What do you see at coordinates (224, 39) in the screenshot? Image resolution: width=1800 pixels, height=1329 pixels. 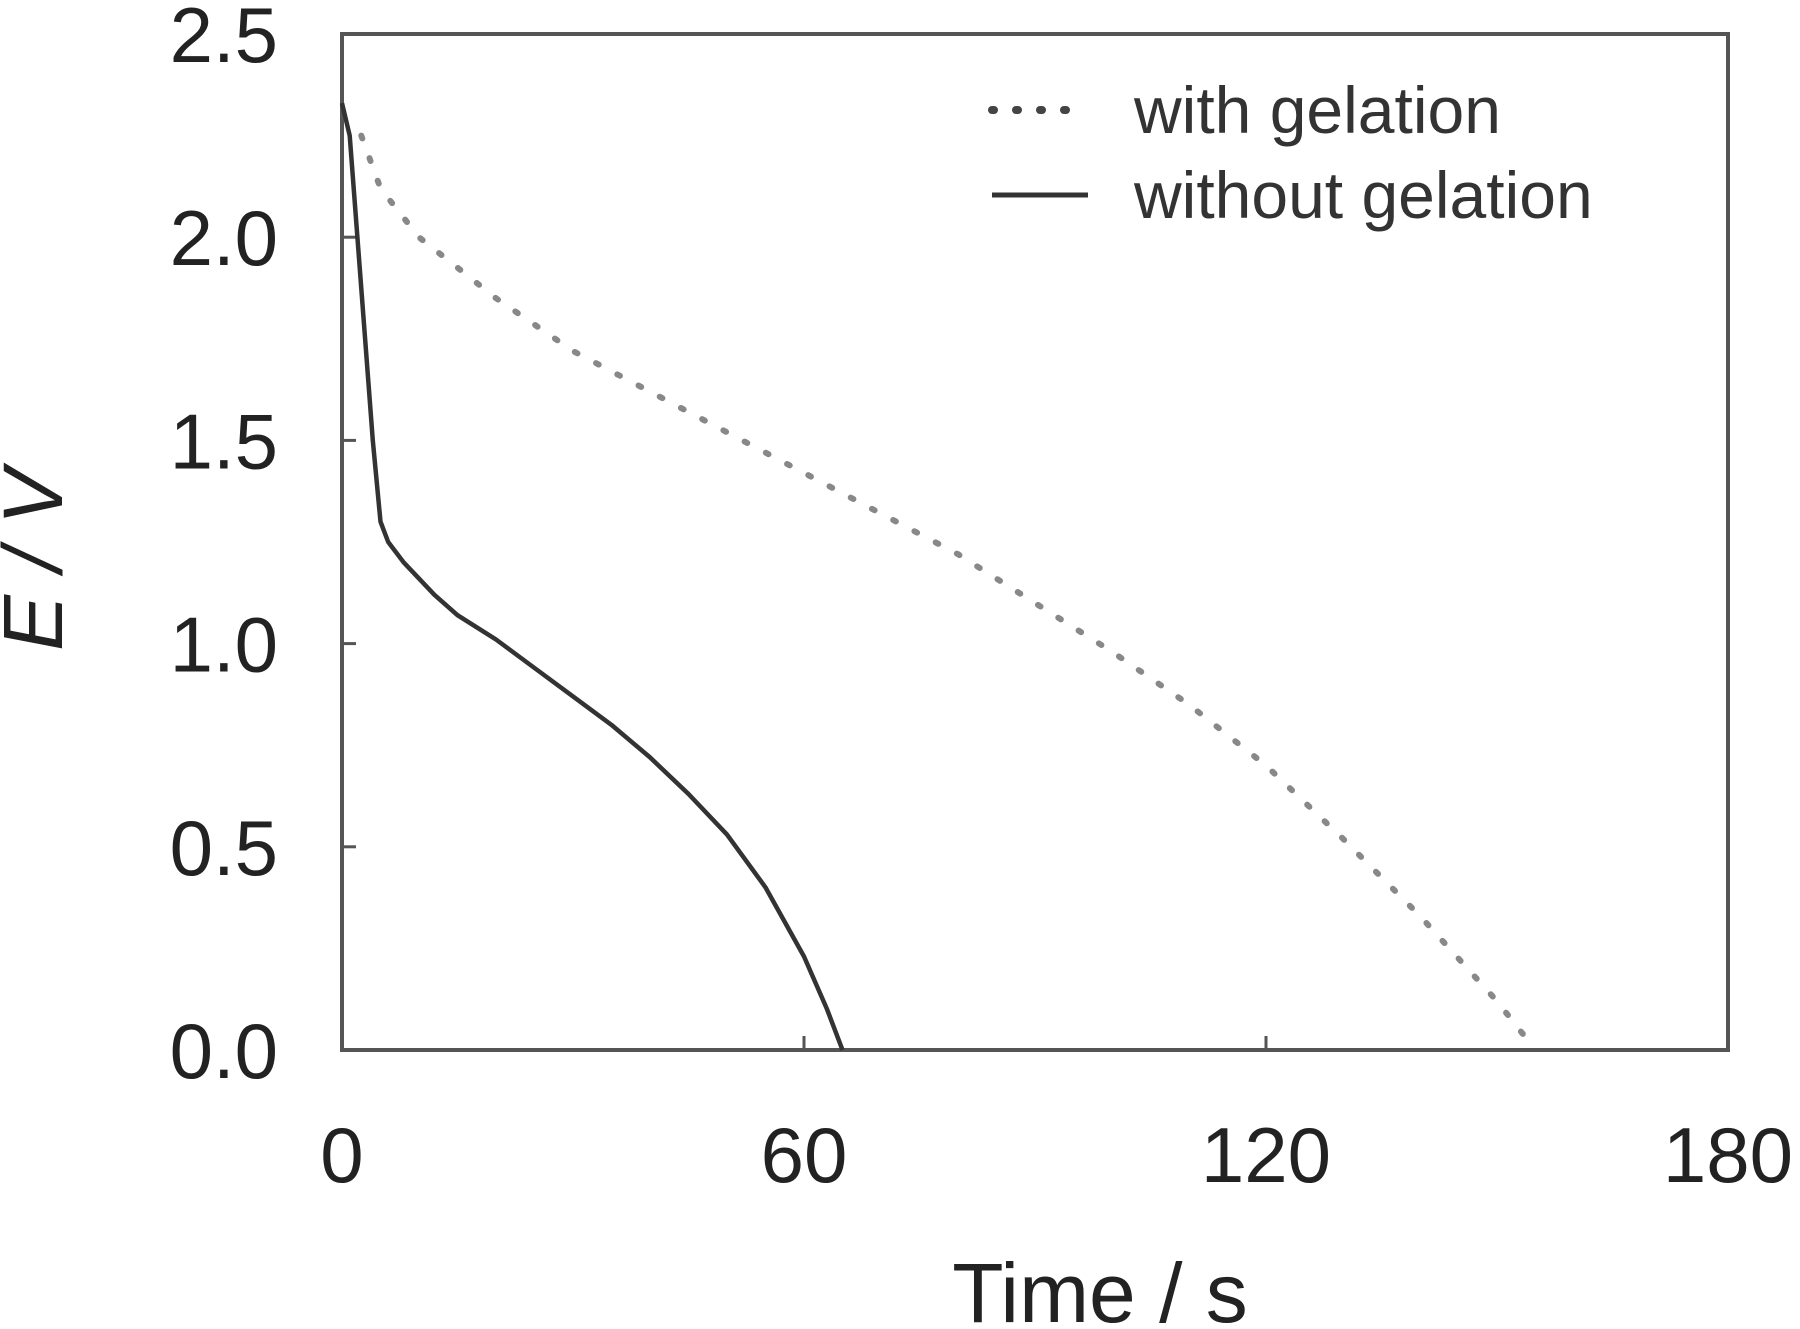 I see `y-tick-label: 2.5` at bounding box center [224, 39].